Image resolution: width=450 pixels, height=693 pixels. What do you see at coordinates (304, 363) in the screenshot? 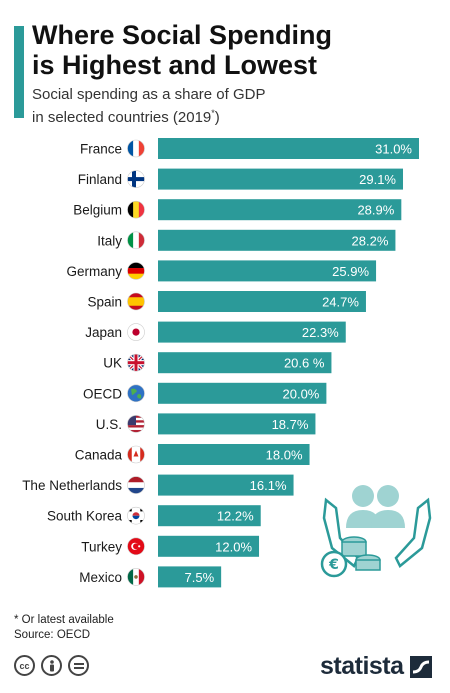
I see `value-label: 20.6 %` at bounding box center [304, 363].